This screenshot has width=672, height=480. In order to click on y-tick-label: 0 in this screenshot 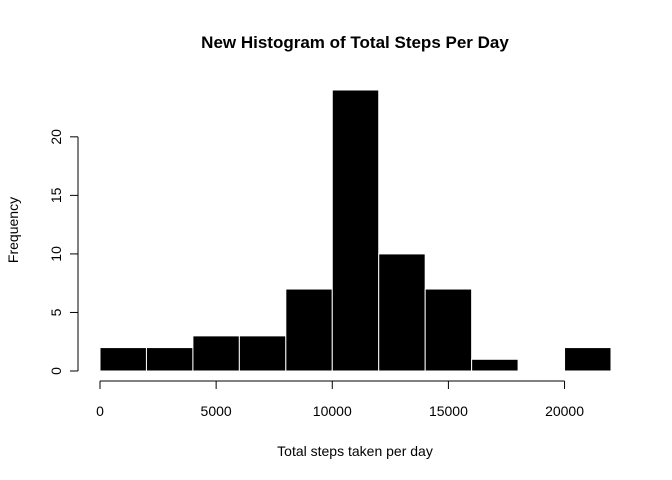, I will do `click(56, 371)`.